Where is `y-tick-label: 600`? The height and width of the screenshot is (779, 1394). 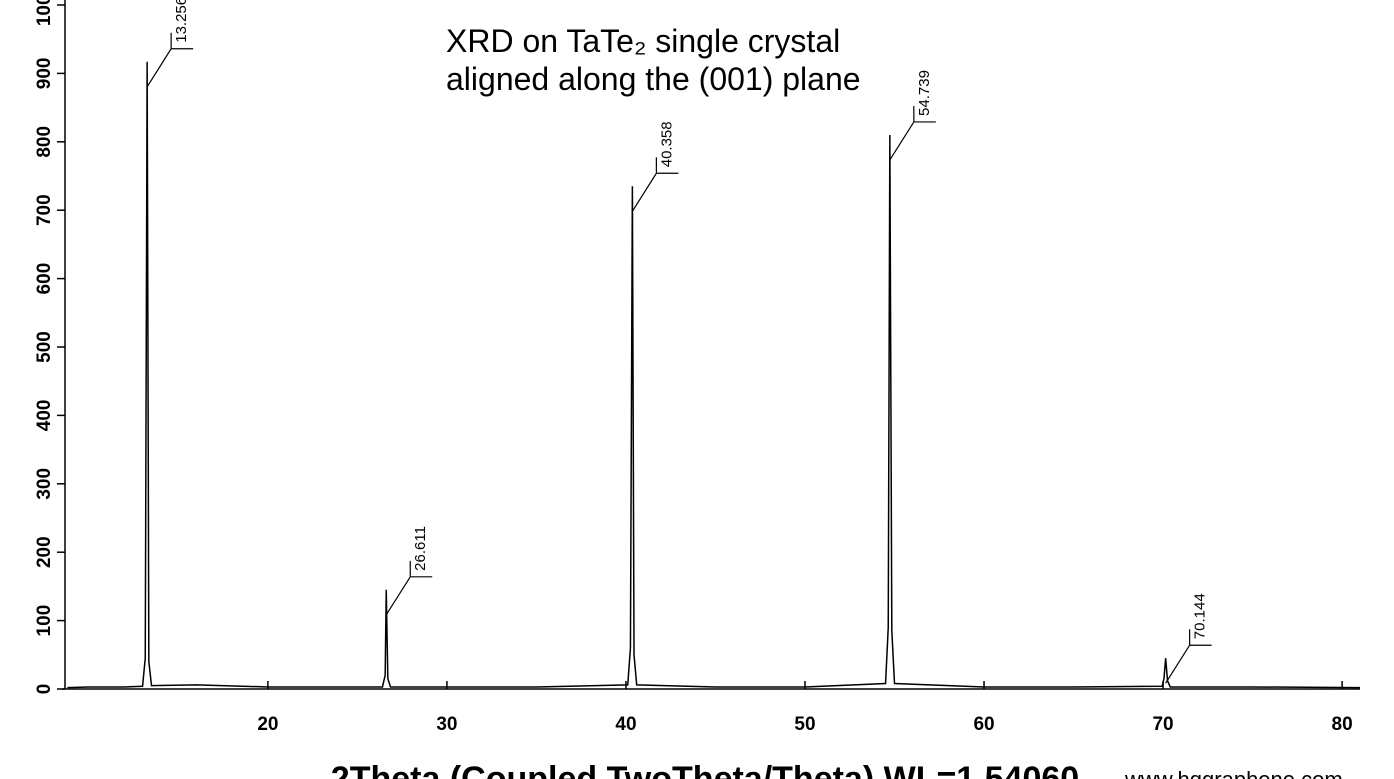 y-tick-label: 600 is located at coordinates (44, 279).